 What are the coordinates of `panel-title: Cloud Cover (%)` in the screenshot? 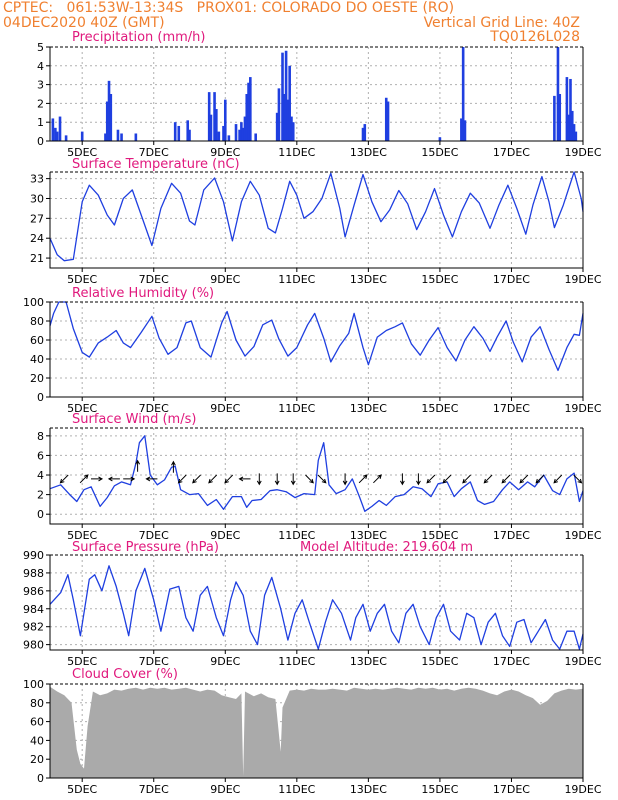 It's located at (125, 674).